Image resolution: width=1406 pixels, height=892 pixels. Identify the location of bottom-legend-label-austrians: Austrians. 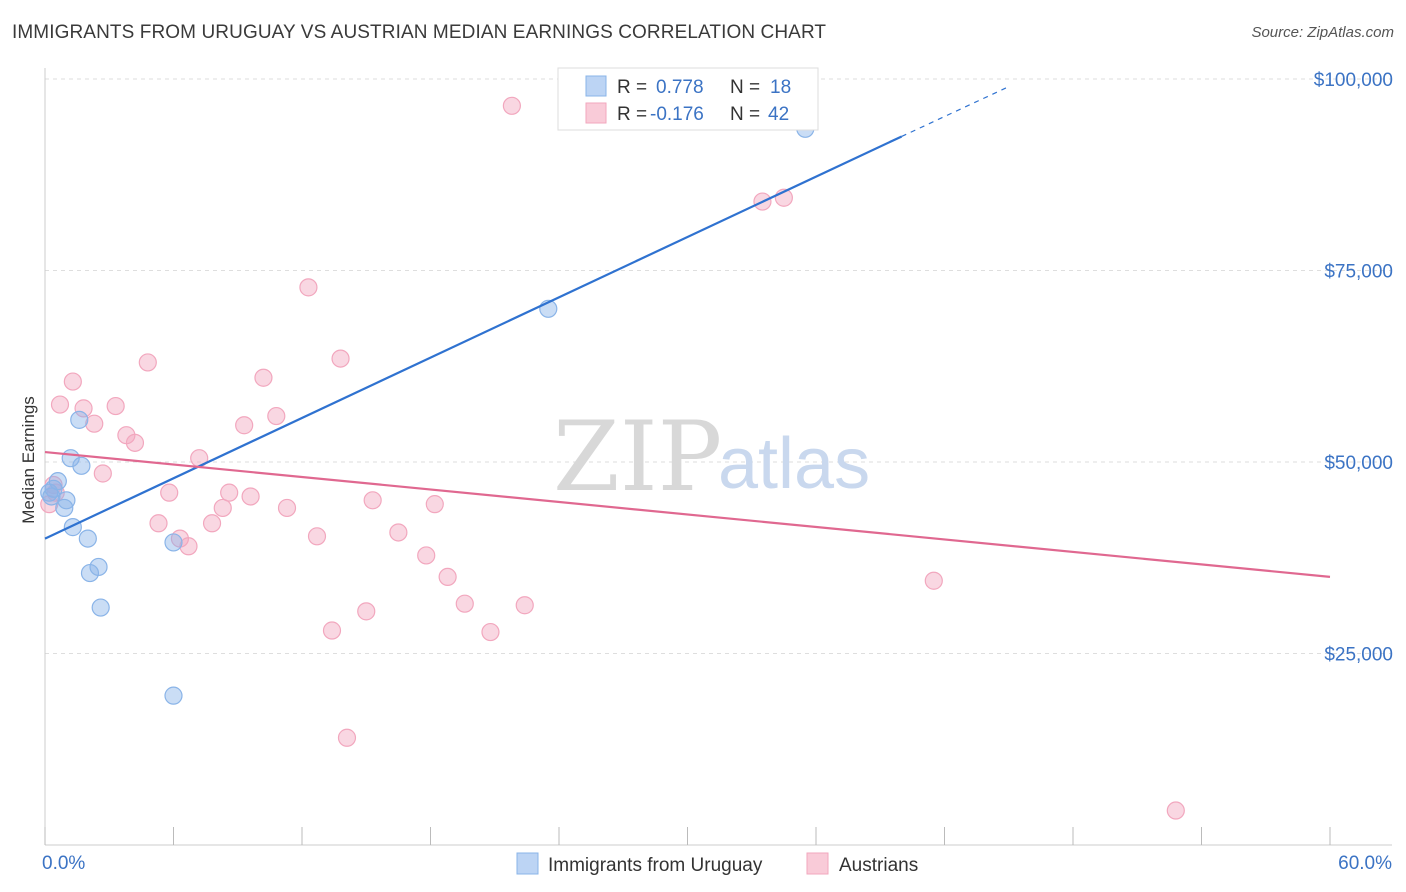
(878, 865).